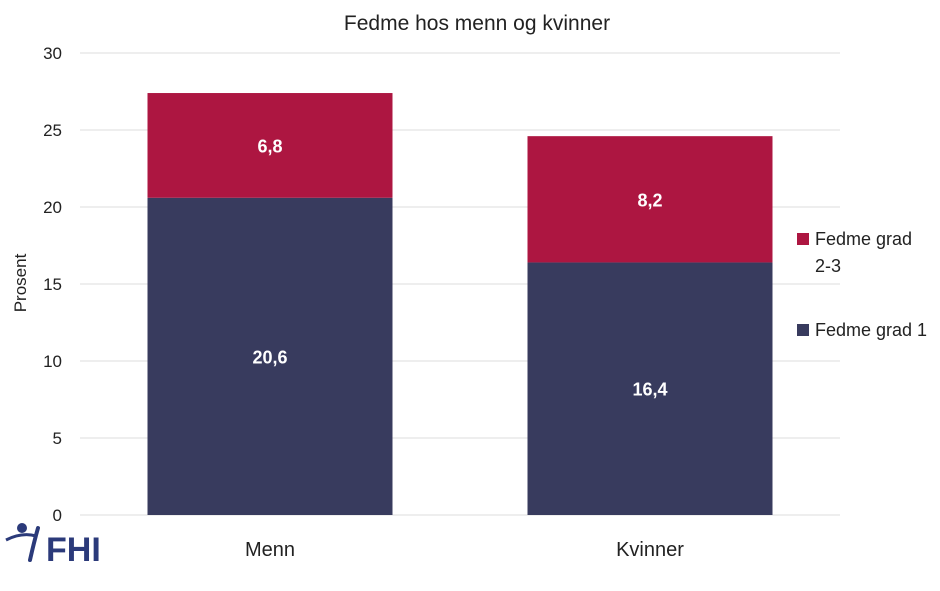 The image size is (940, 591). Describe the element at coordinates (464, 550) in the screenshot. I see `category-labels: Menn Kvinner` at that location.